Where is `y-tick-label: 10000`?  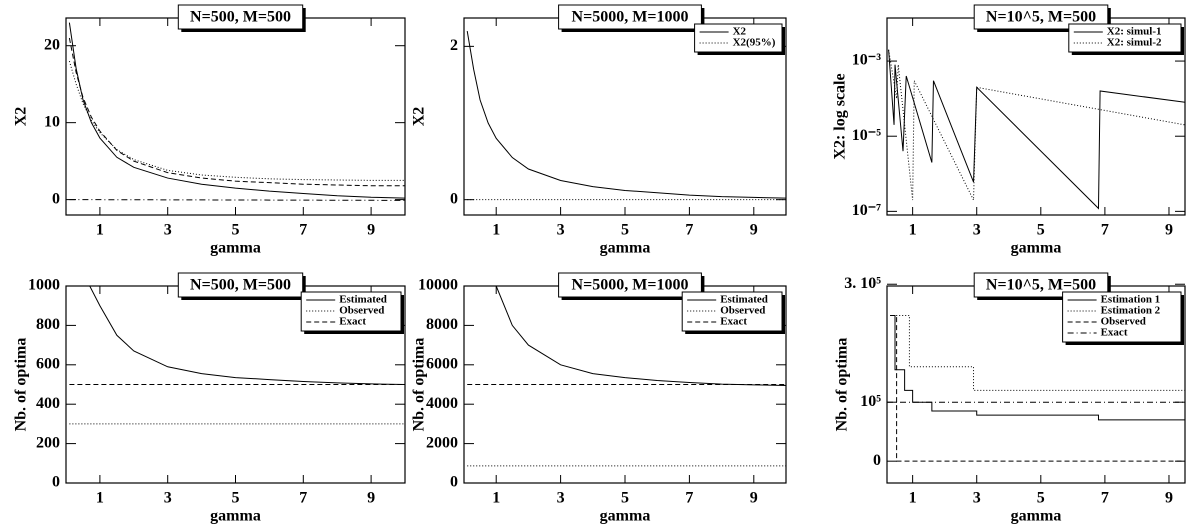
y-tick-label: 10000 is located at coordinates (438, 285).